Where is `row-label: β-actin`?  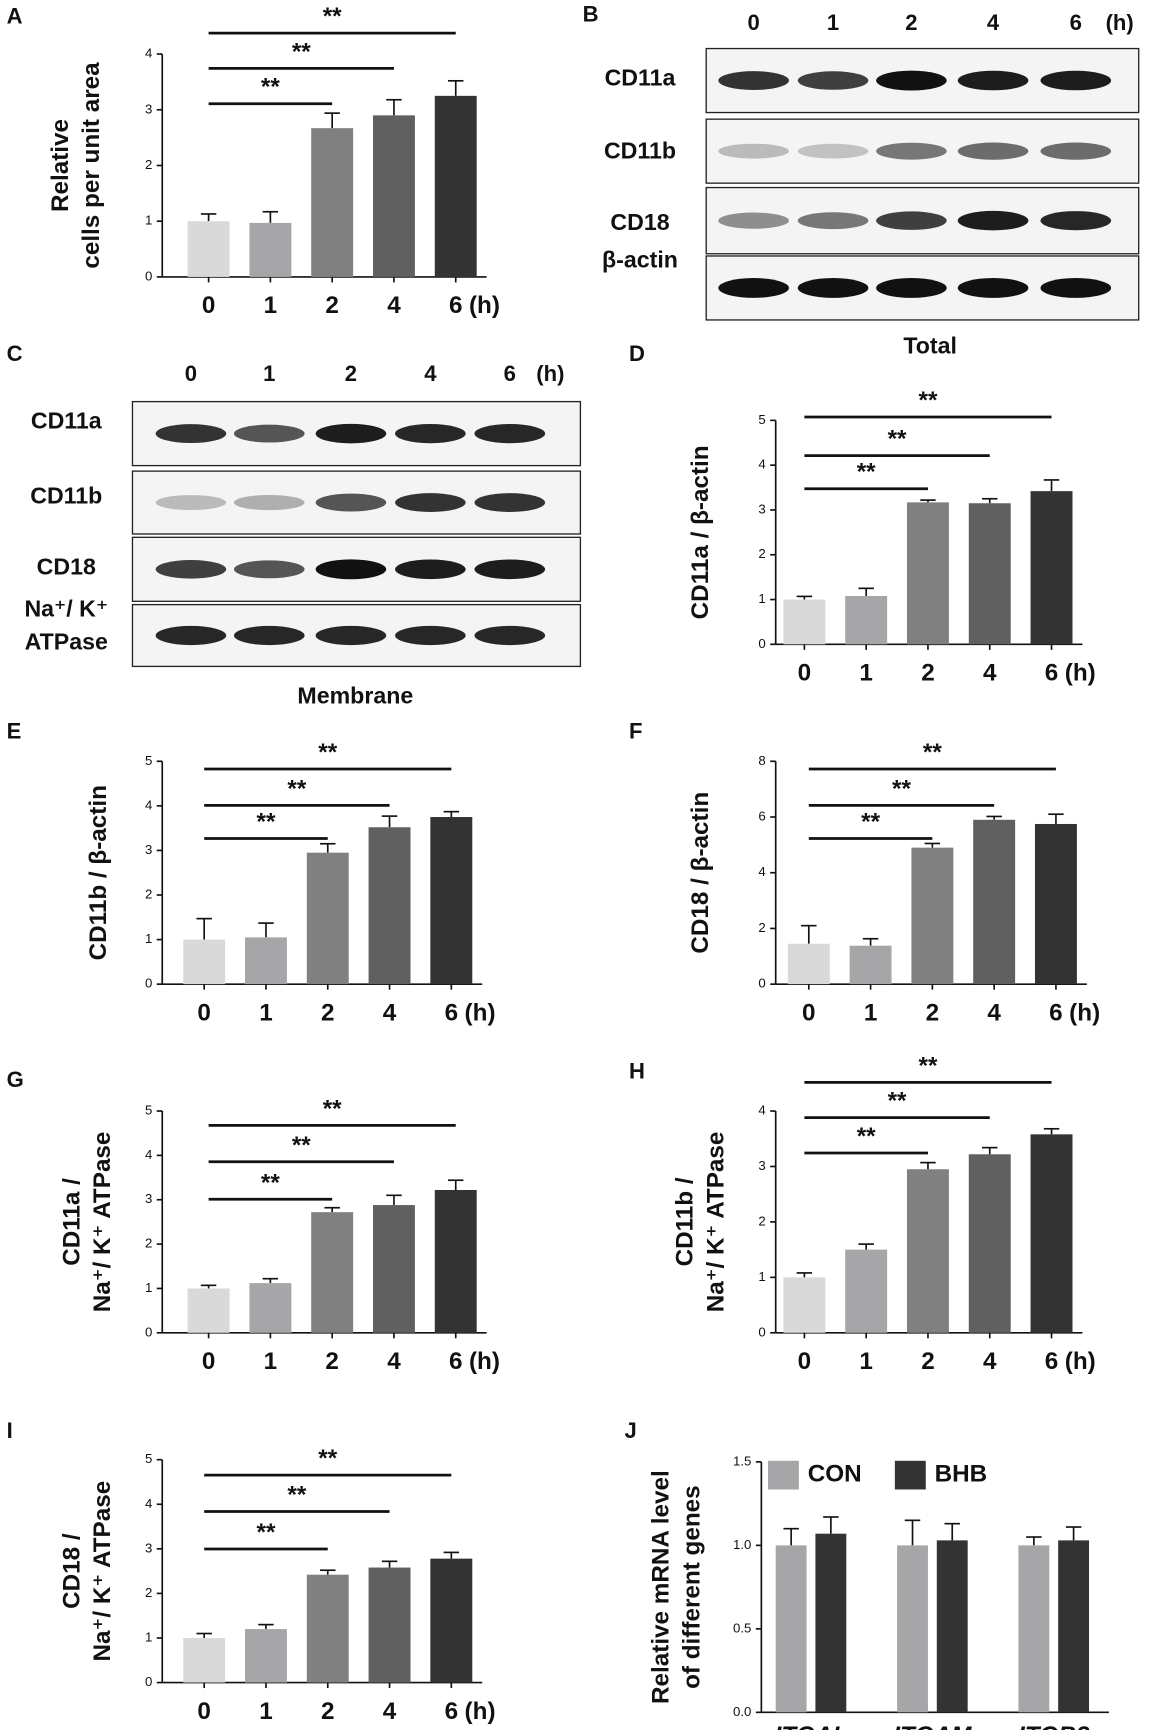
row-label: β-actin is located at coordinates (640, 260).